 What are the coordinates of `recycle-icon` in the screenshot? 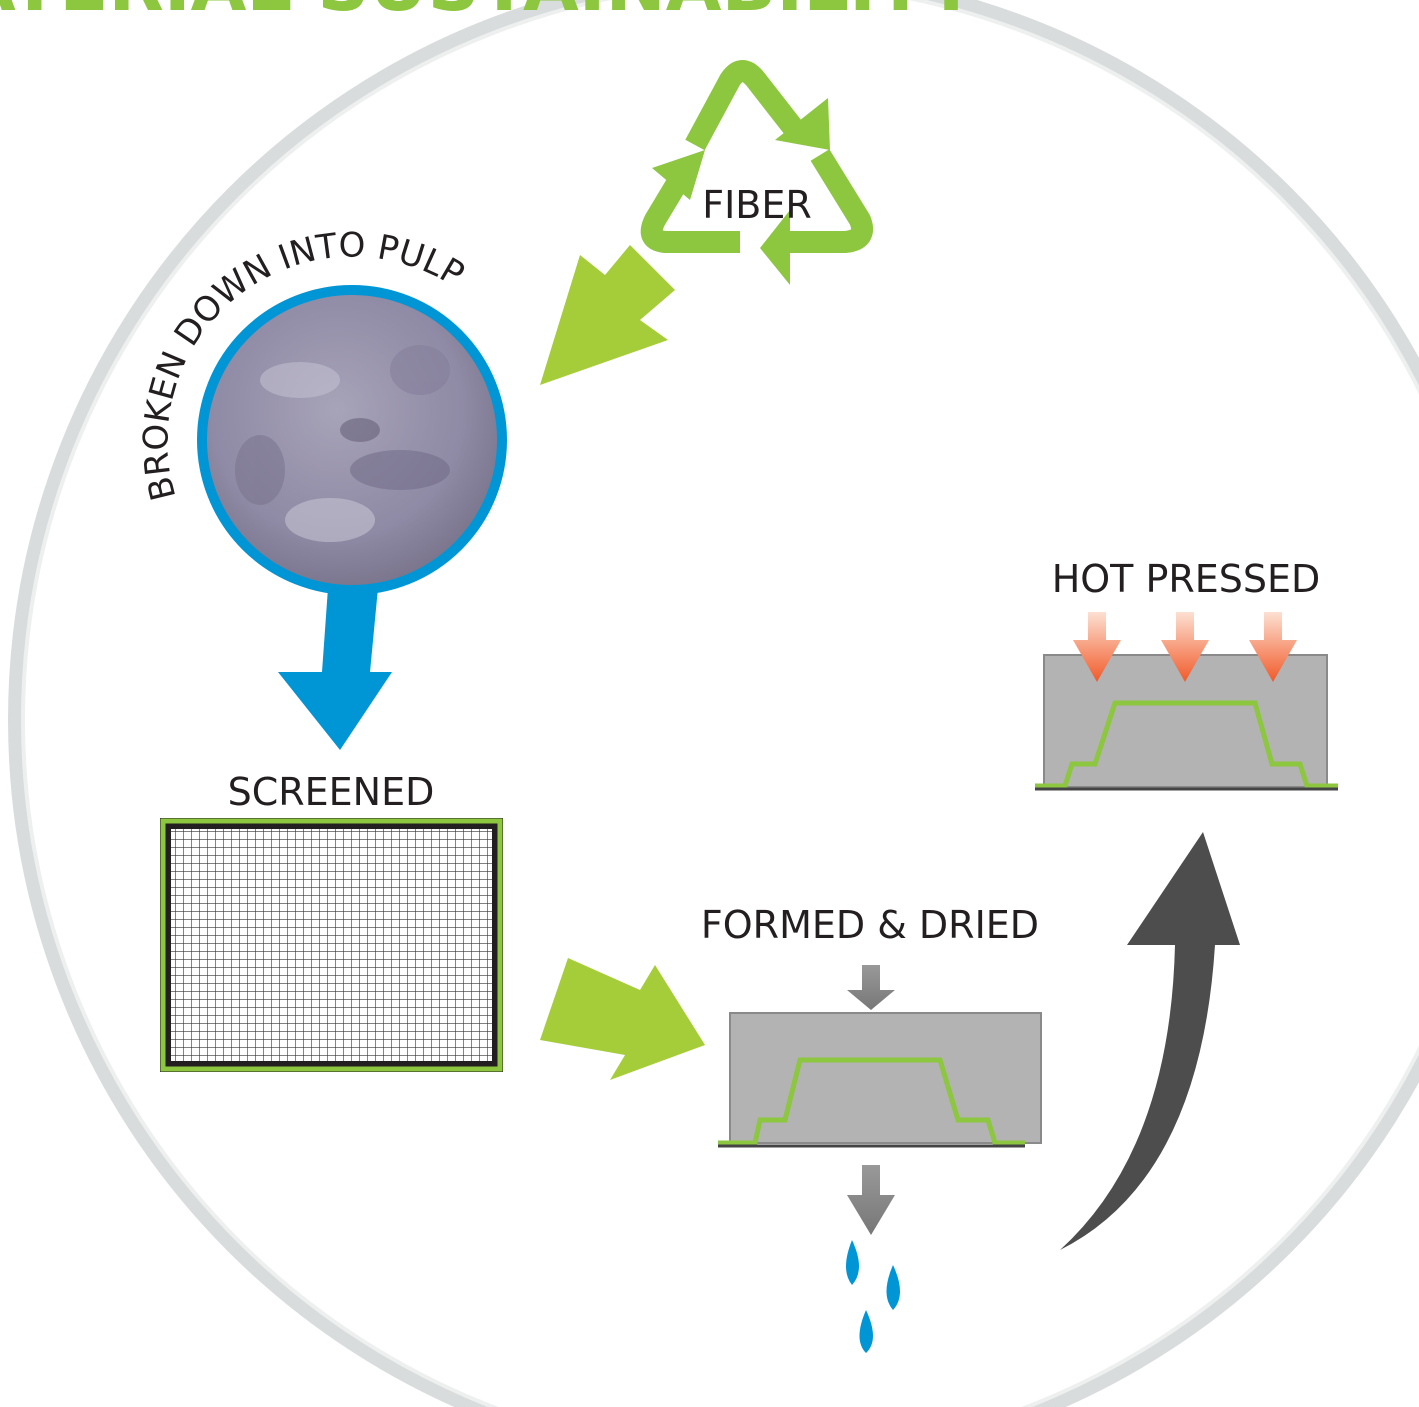 It's located at (756, 156).